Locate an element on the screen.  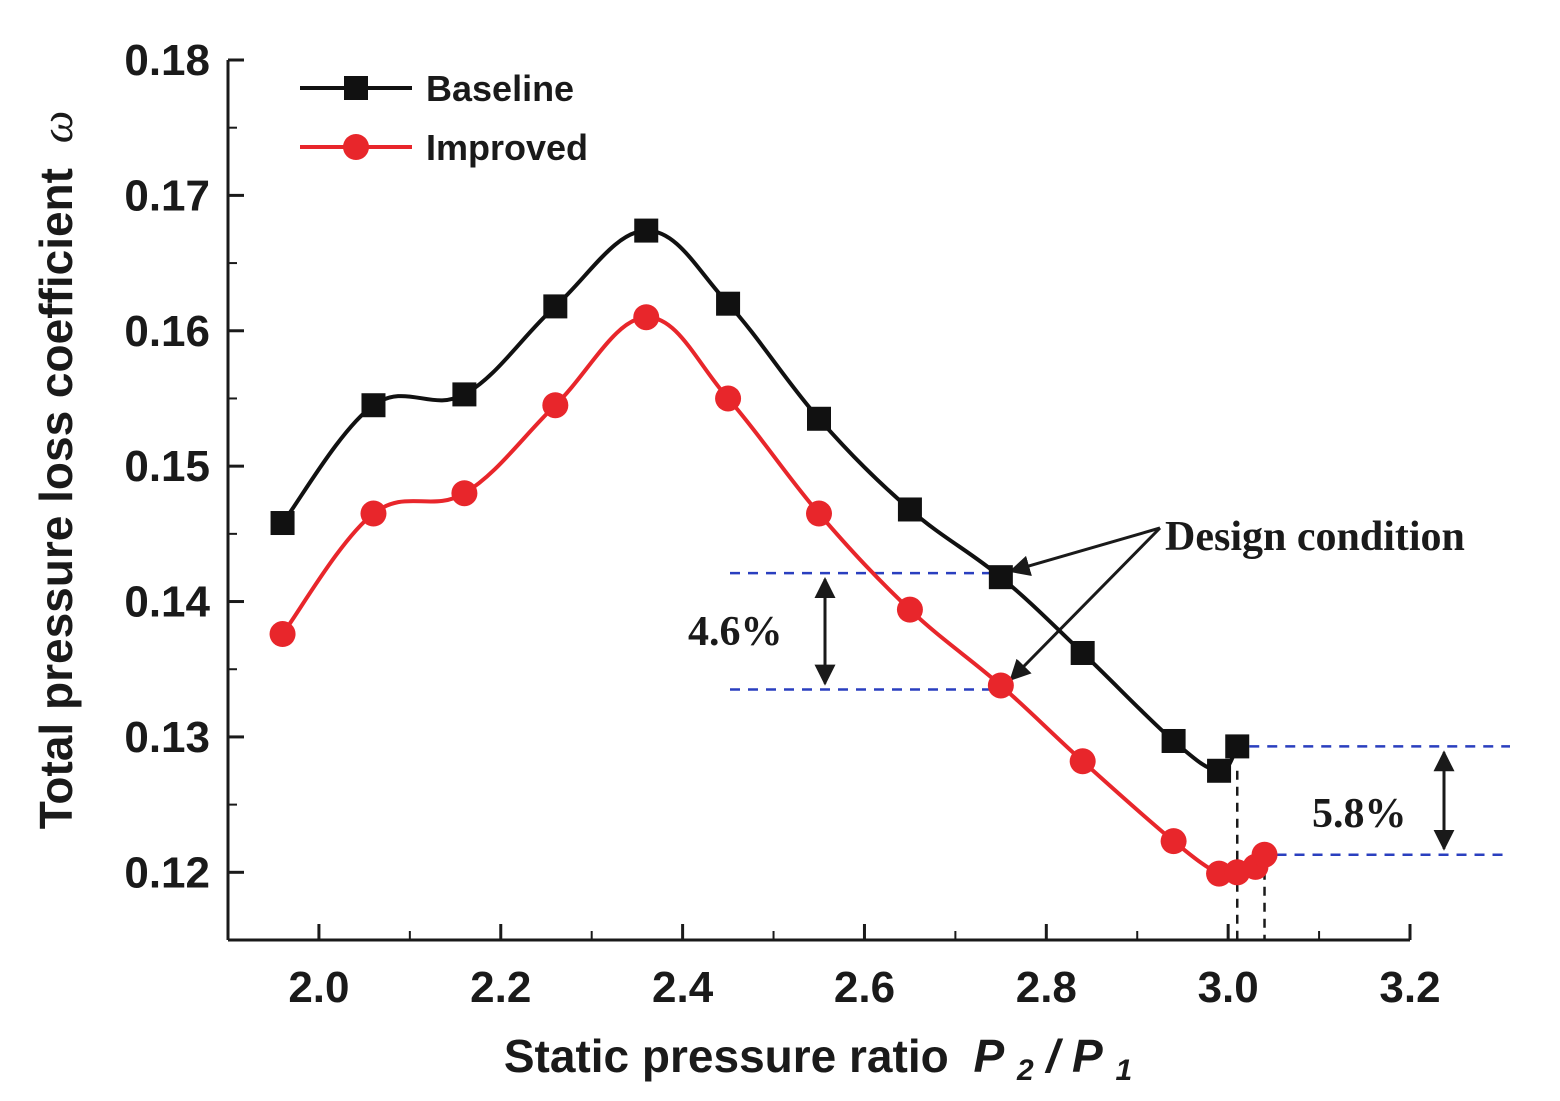
y-tick-label: 0.12 is located at coordinates (167, 872).